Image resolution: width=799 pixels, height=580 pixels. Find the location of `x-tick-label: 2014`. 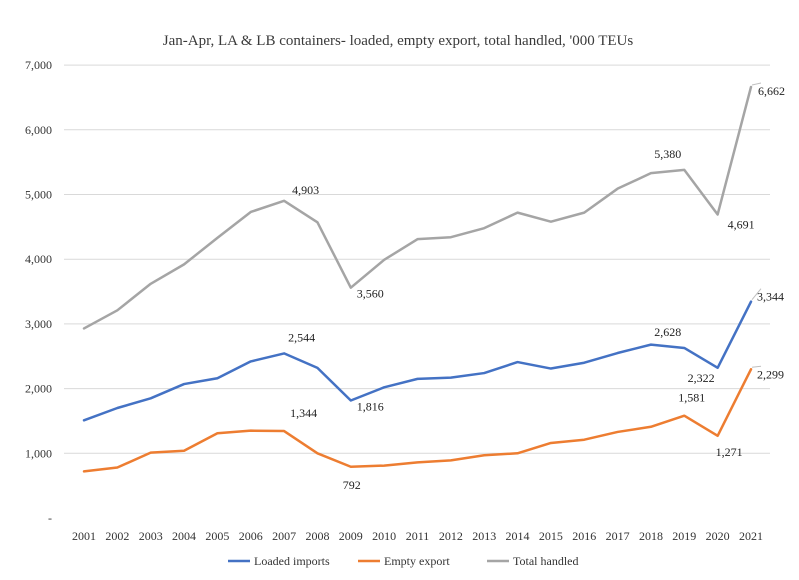

x-tick-label: 2014 is located at coordinates (518, 536).